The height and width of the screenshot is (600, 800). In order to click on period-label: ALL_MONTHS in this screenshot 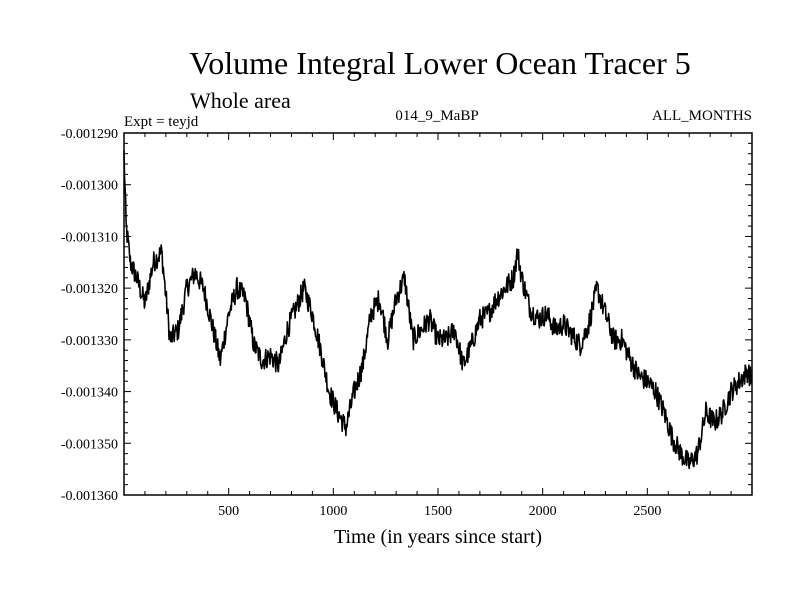, I will do `click(702, 116)`.